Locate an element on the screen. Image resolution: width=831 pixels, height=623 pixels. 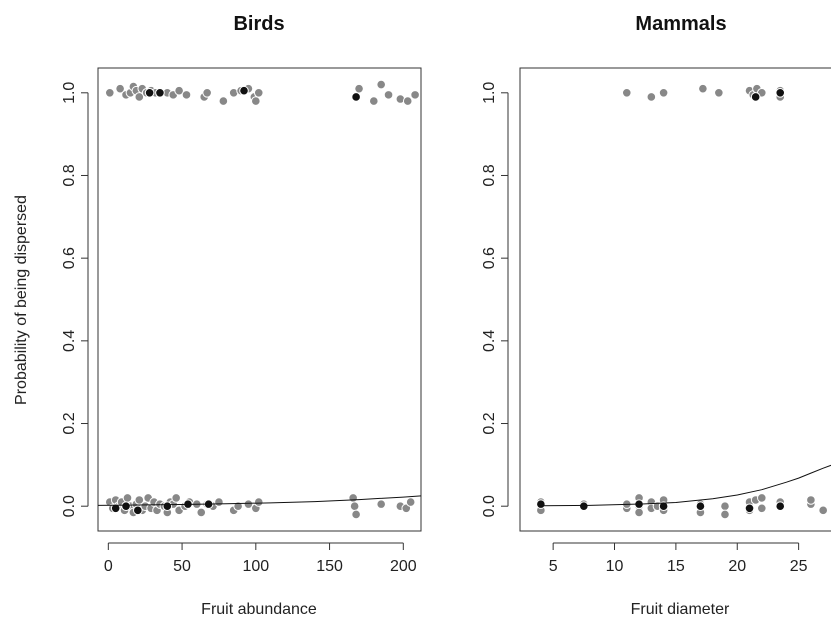
birds-x-tick-label: 200 is located at coordinates (403, 566).